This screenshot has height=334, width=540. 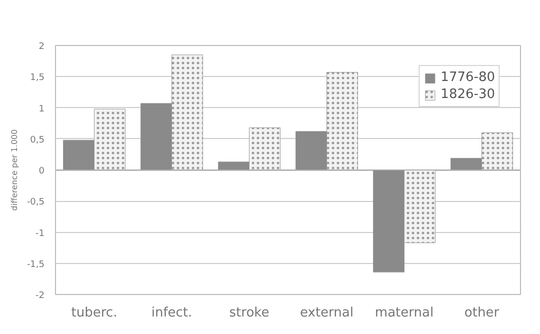 I want to click on x-tick-label: stroke, so click(x=249, y=313).